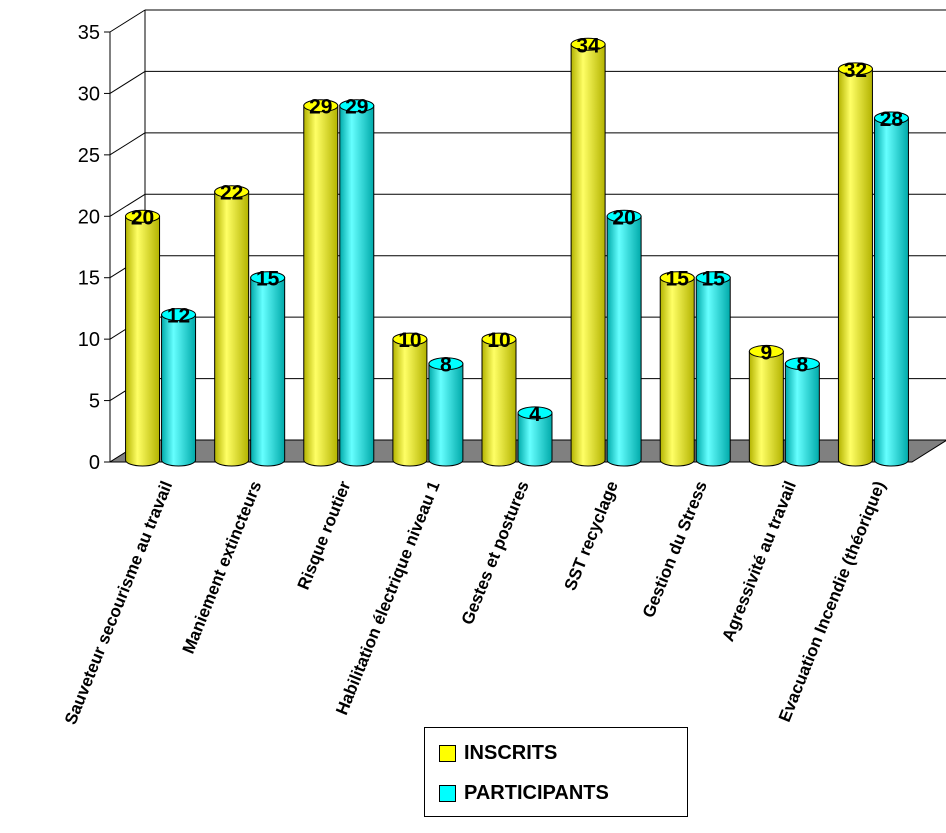 The image size is (946, 833). I want to click on data-label: 28, so click(892, 119).